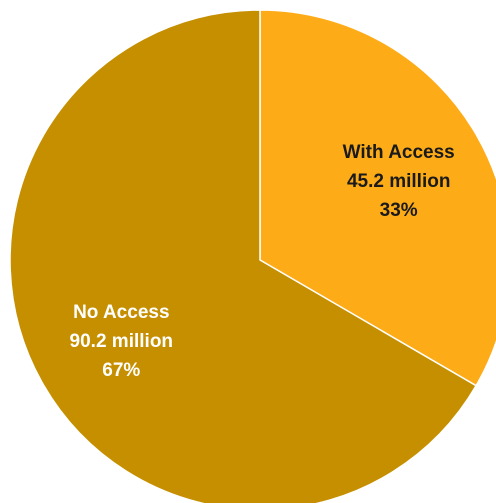  I want to click on slice-label-name: With Access, so click(399, 152).